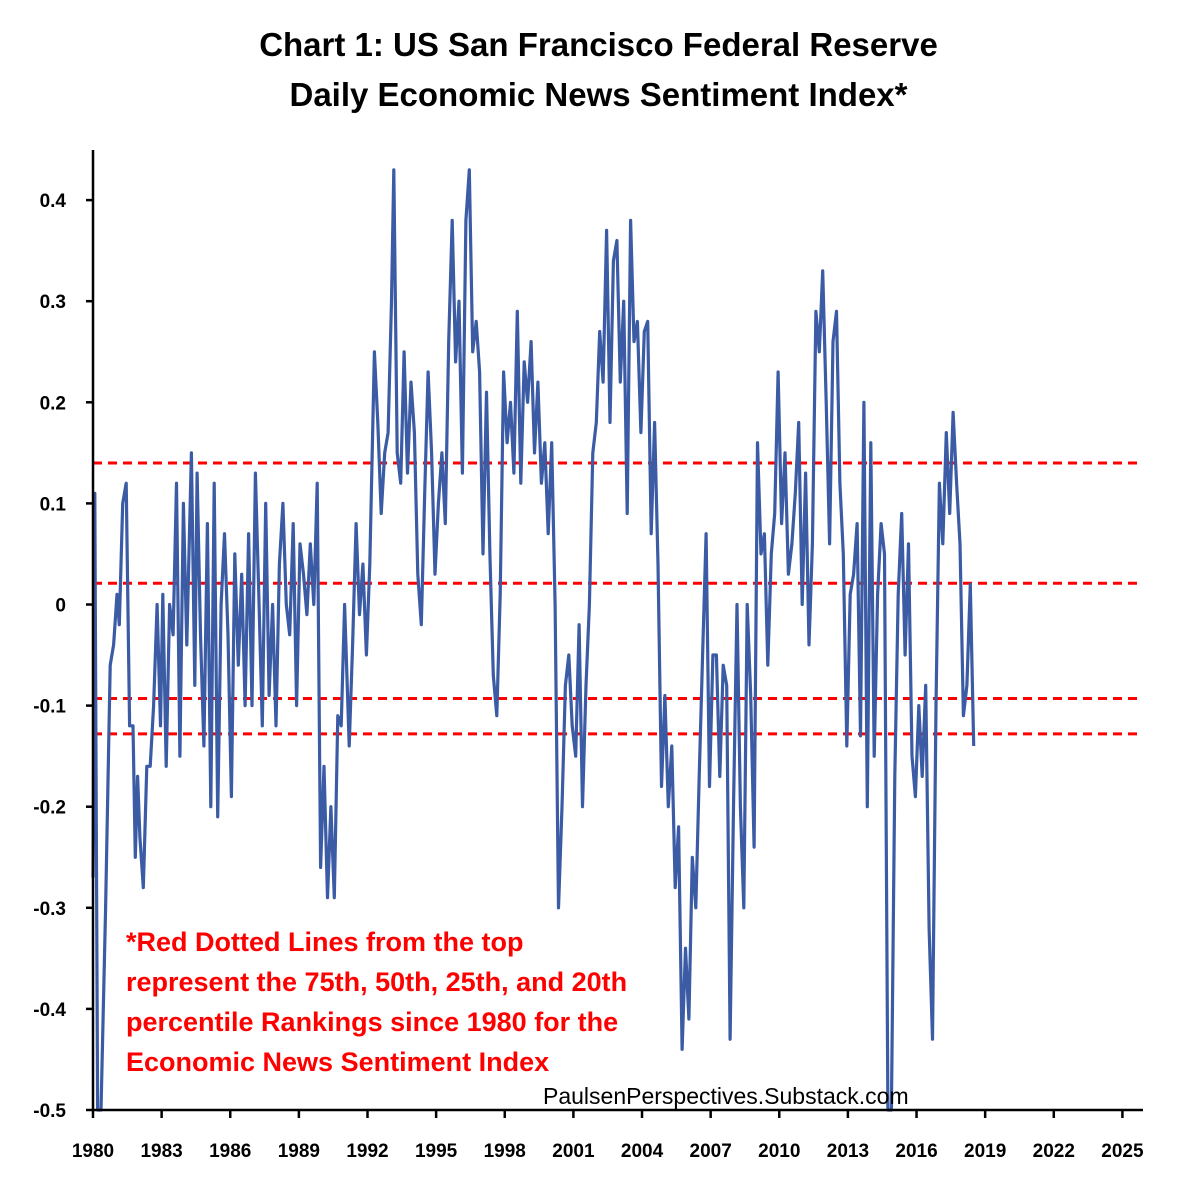 The height and width of the screenshot is (1179, 1197). What do you see at coordinates (848, 1151) in the screenshot?
I see `x-tick-label: 2013` at bounding box center [848, 1151].